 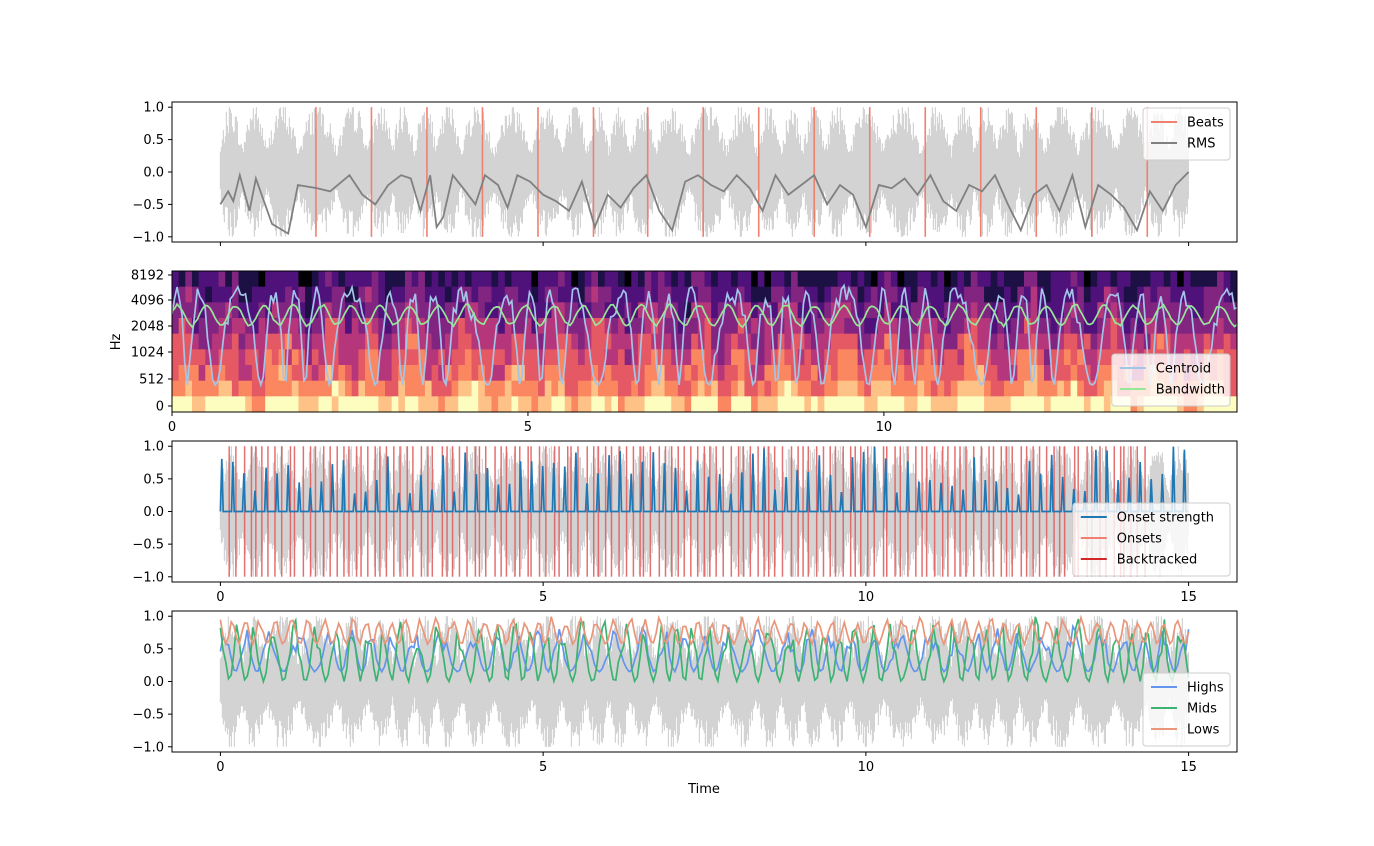 What do you see at coordinates (1203, 730) in the screenshot?
I see `ax3-legend-label: Lows` at bounding box center [1203, 730].